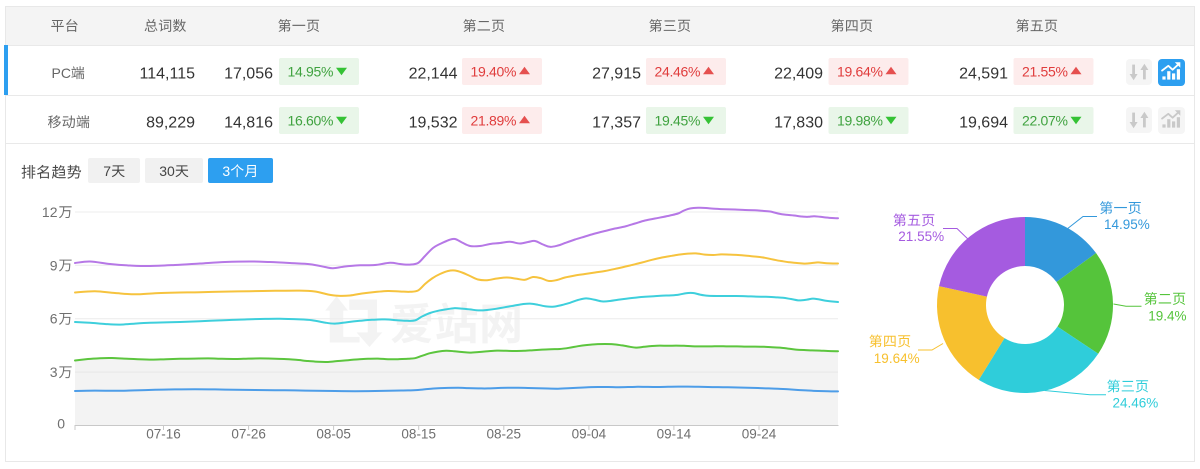 The image size is (1200, 469). What do you see at coordinates (504, 433) in the screenshot?
I see `svg-text: 08-25` at bounding box center [504, 433].